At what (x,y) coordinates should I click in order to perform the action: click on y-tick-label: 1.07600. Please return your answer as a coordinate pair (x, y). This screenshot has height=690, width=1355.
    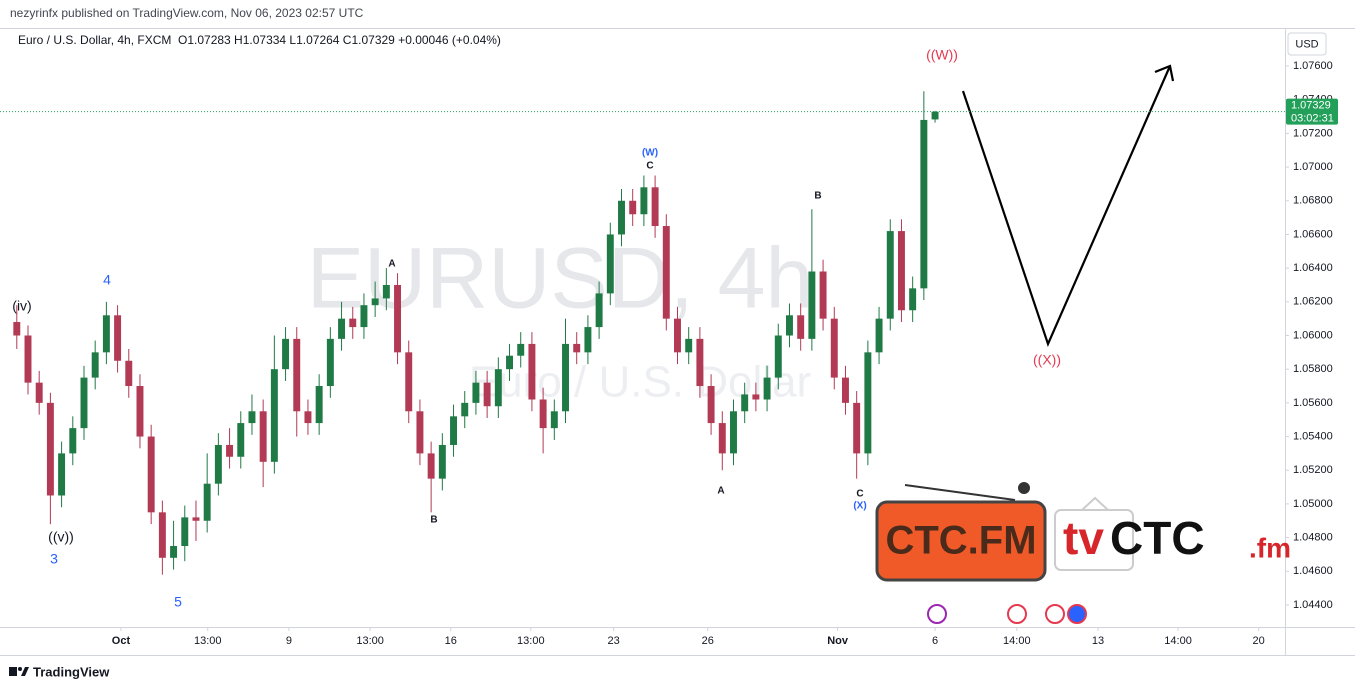
    Looking at the image, I should click on (1313, 66).